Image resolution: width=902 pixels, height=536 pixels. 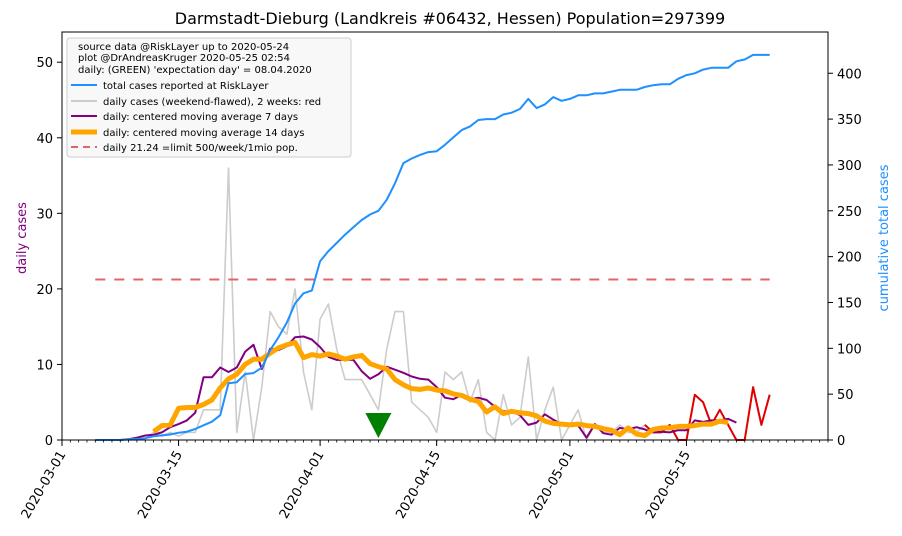 I want to click on y-tick-label-right: 250, so click(x=849, y=212).